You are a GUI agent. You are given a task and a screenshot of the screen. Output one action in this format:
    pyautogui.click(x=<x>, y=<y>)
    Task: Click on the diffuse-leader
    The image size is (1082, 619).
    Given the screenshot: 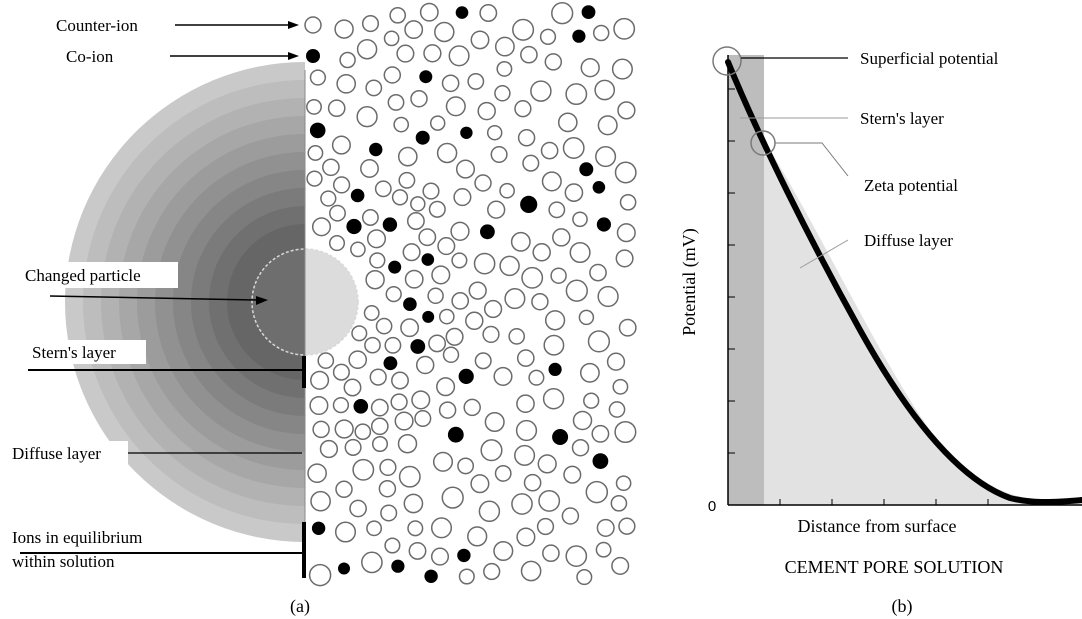 What is the action you would take?
    pyautogui.click(x=824, y=254)
    